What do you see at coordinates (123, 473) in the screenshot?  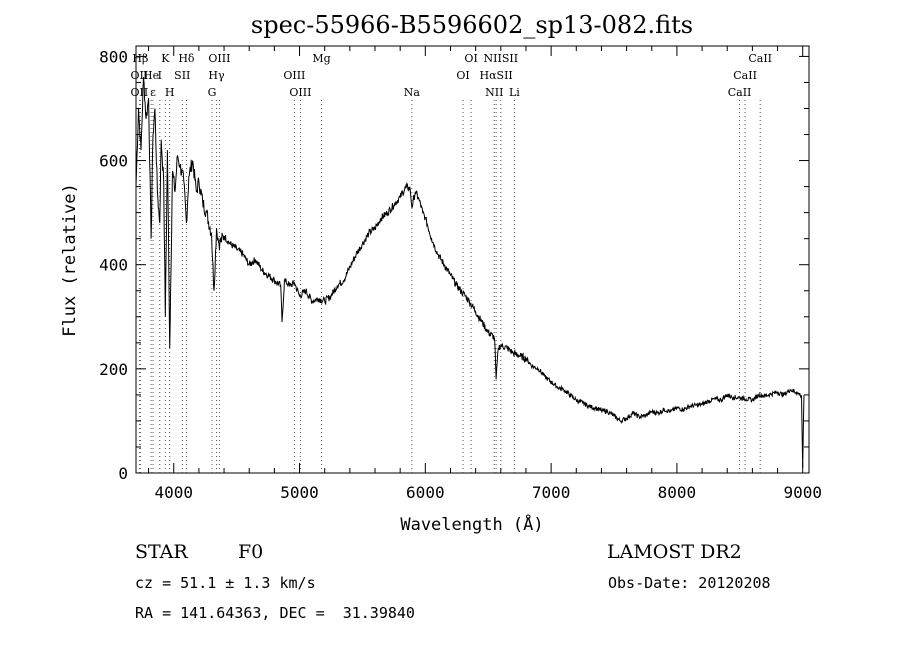 I see `y-tick-label: 0` at bounding box center [123, 473].